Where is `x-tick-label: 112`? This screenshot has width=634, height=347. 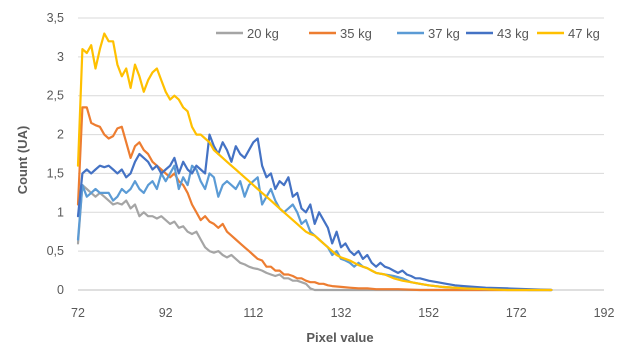 x-tick-label: 112 is located at coordinates (253, 313).